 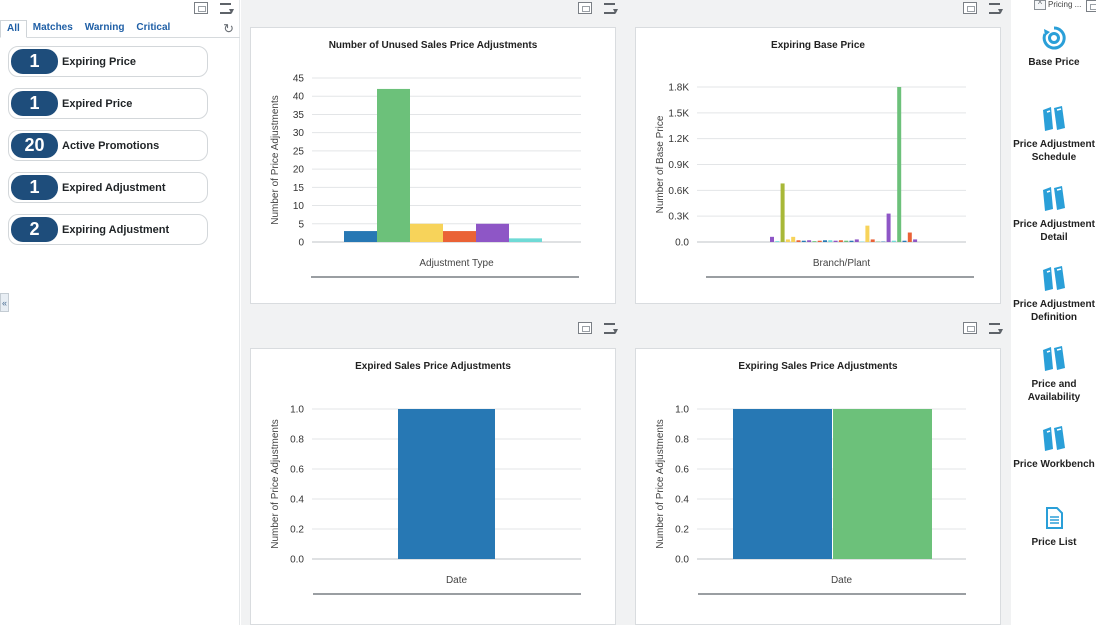 I want to click on watchlist-tabs: All Matches Warning Critical ↻, so click(x=120, y=29).